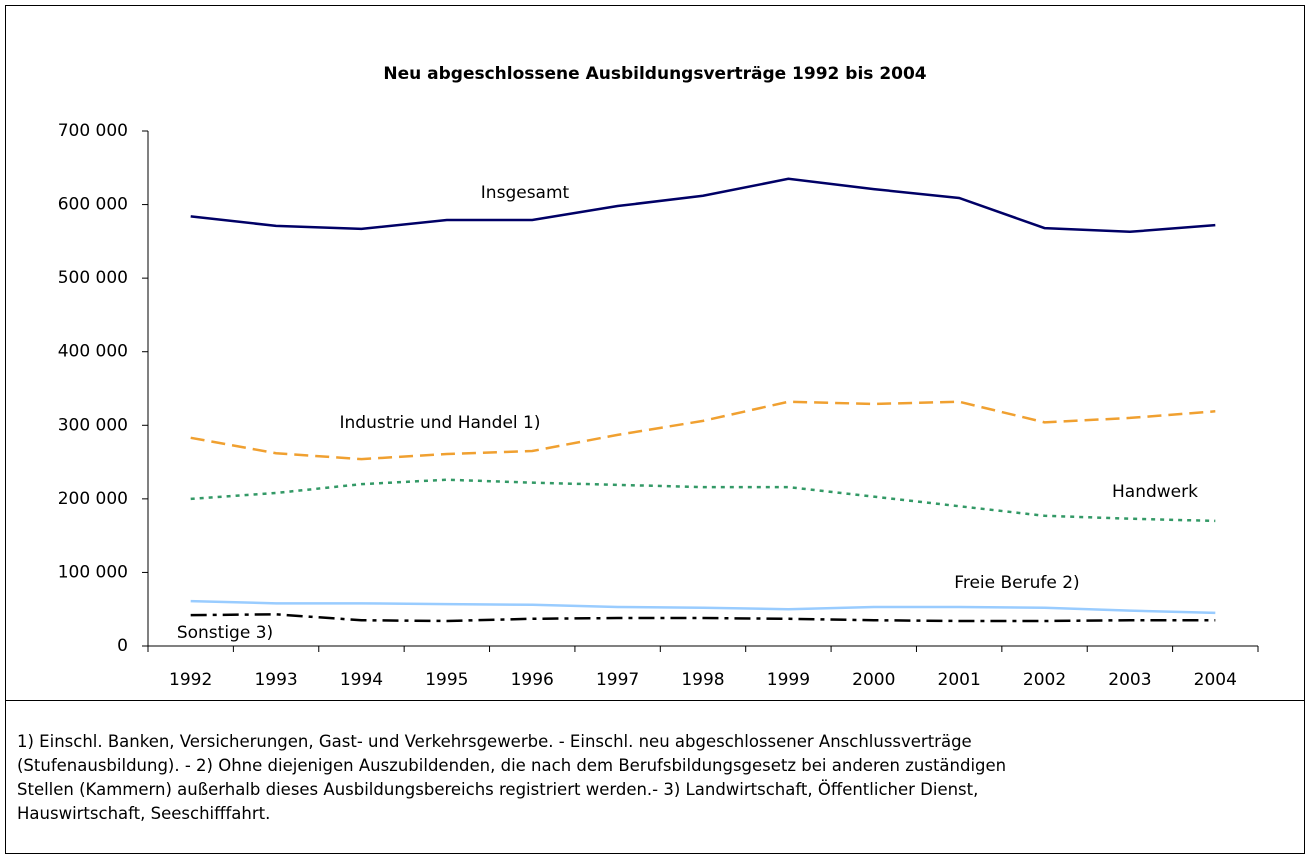 The height and width of the screenshot is (859, 1311). What do you see at coordinates (532, 680) in the screenshot?
I see `x-tick-label: 1996` at bounding box center [532, 680].